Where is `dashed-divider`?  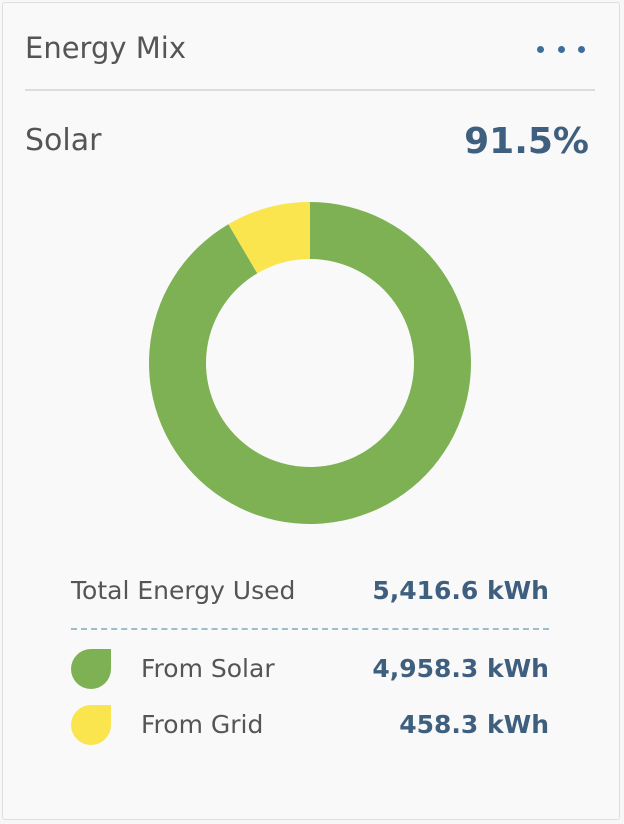
dashed-divider is located at coordinates (310, 629).